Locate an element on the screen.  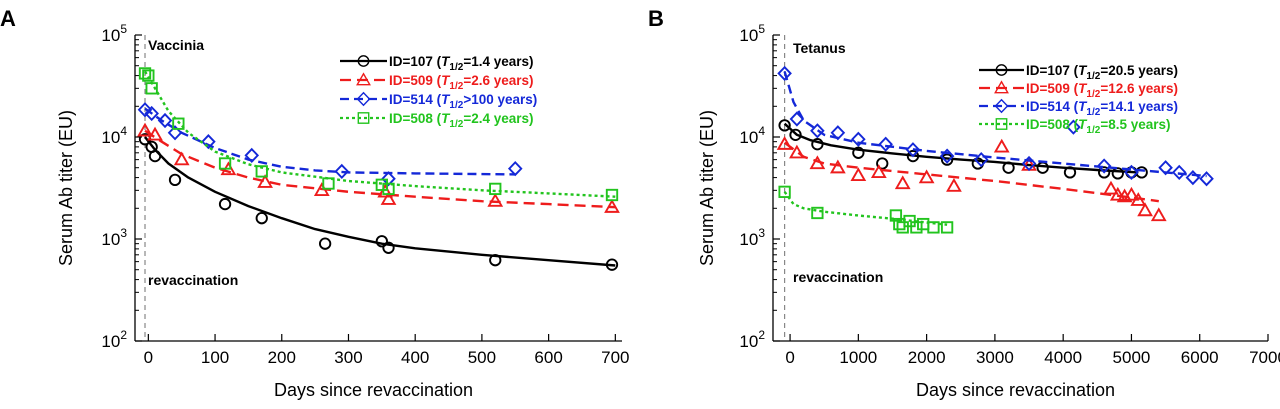
y-tick-exponent: 4 is located at coordinates (123, 131).